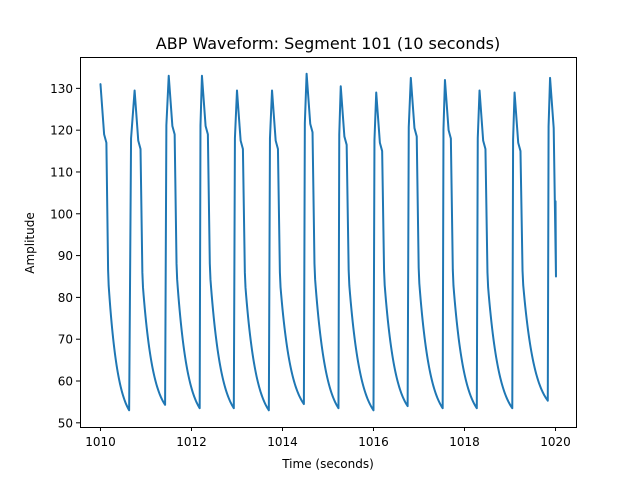  What do you see at coordinates (30, 243) in the screenshot?
I see `y-axis-label: Amplitude` at bounding box center [30, 243].